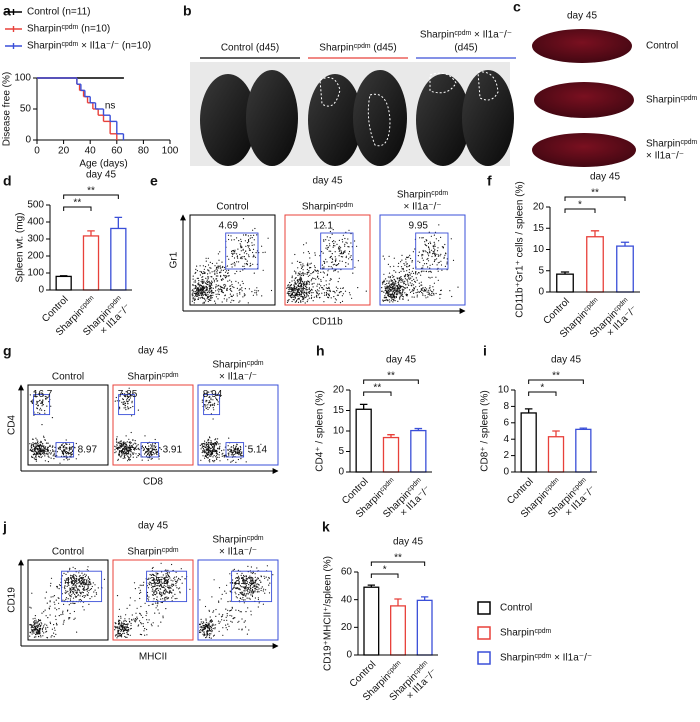 The width and height of the screenshot is (700, 722). Describe the element at coordinates (90, 263) in the screenshot. I see `bar` at that location.